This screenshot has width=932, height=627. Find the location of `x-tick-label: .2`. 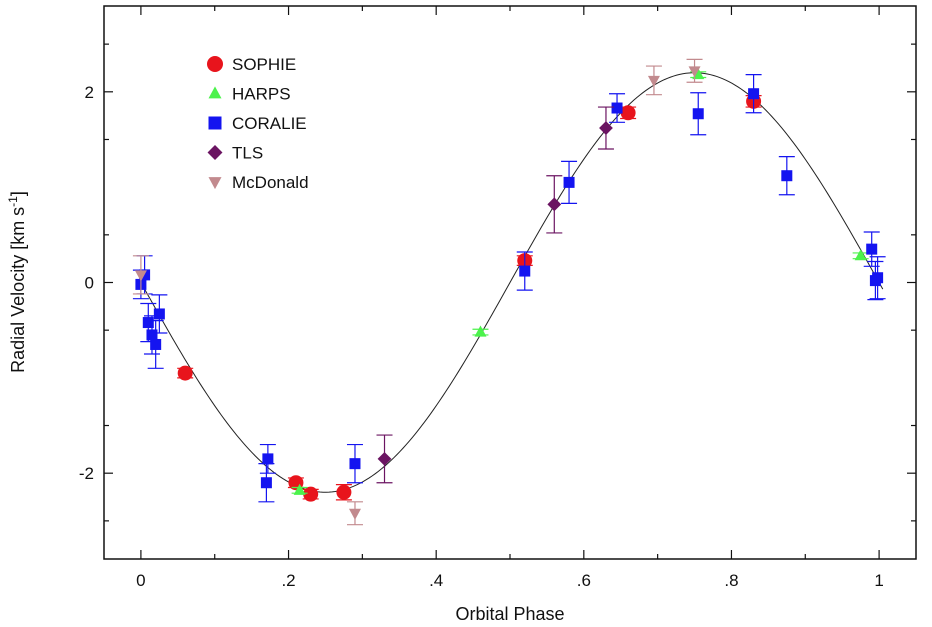

x-tick-label: .2 is located at coordinates (288, 580).